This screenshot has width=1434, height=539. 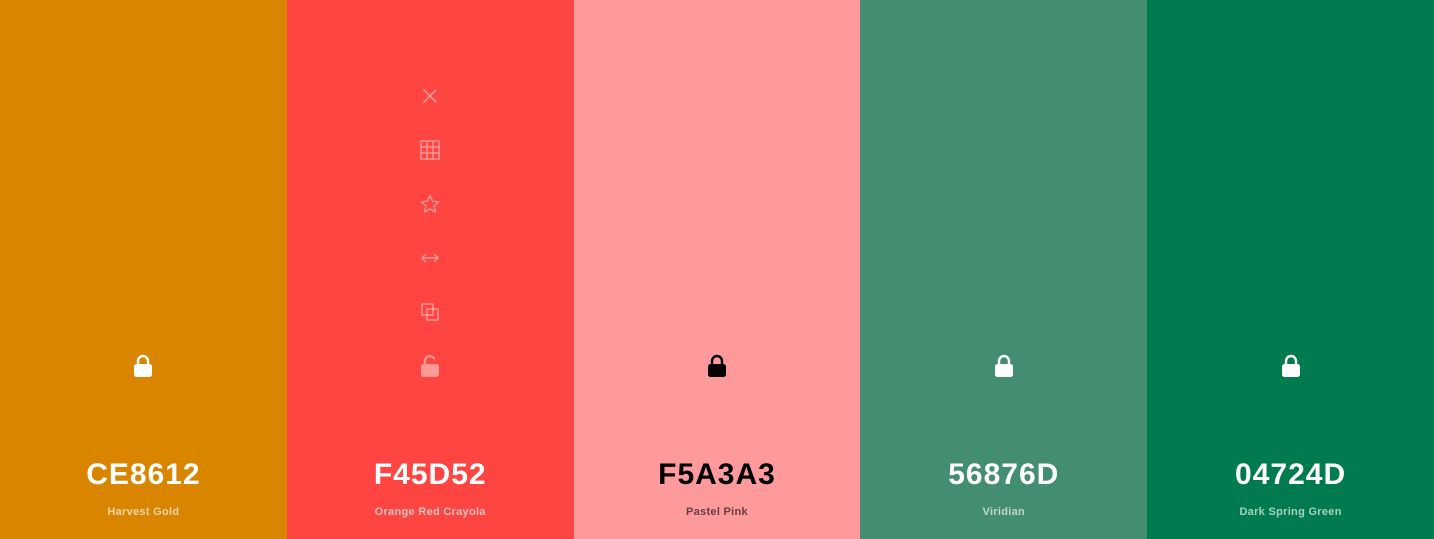 I want to click on hex-code: 56876D, so click(x=1004, y=474).